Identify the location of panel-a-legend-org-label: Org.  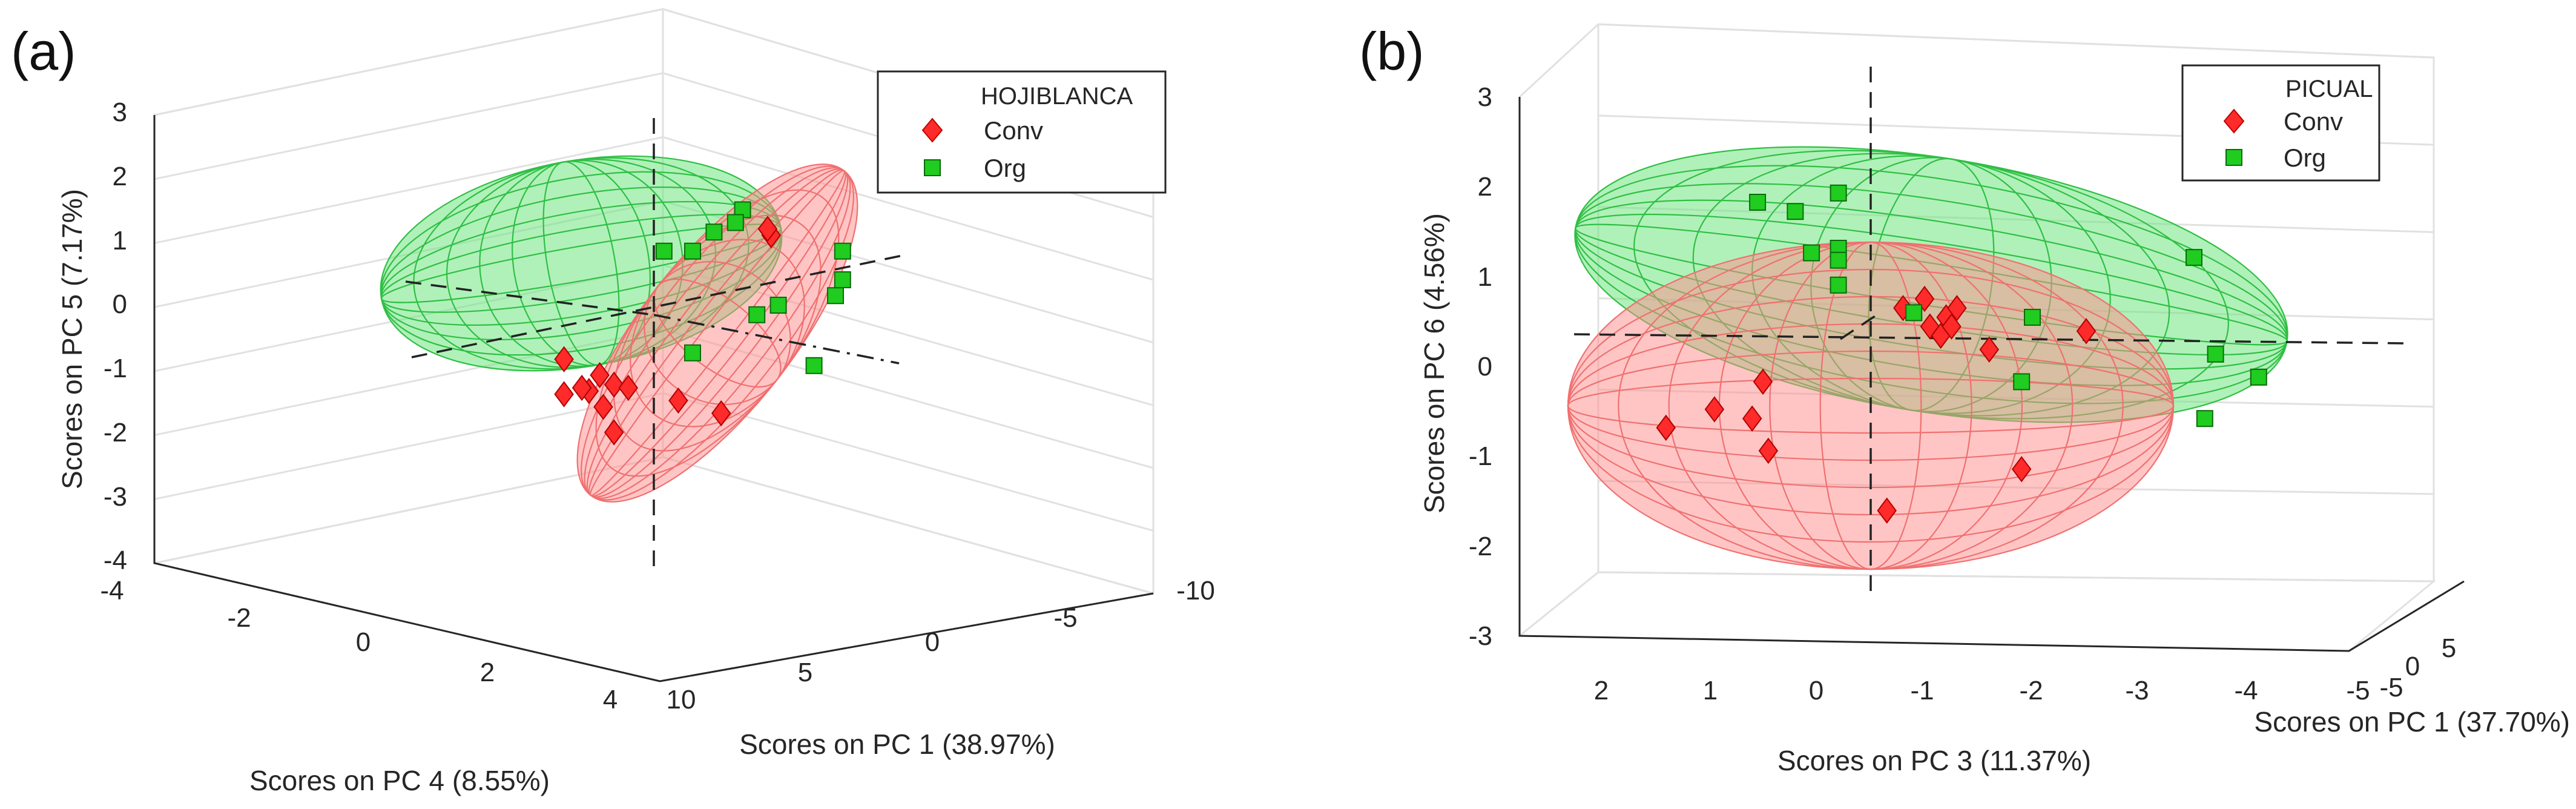
(1005, 168).